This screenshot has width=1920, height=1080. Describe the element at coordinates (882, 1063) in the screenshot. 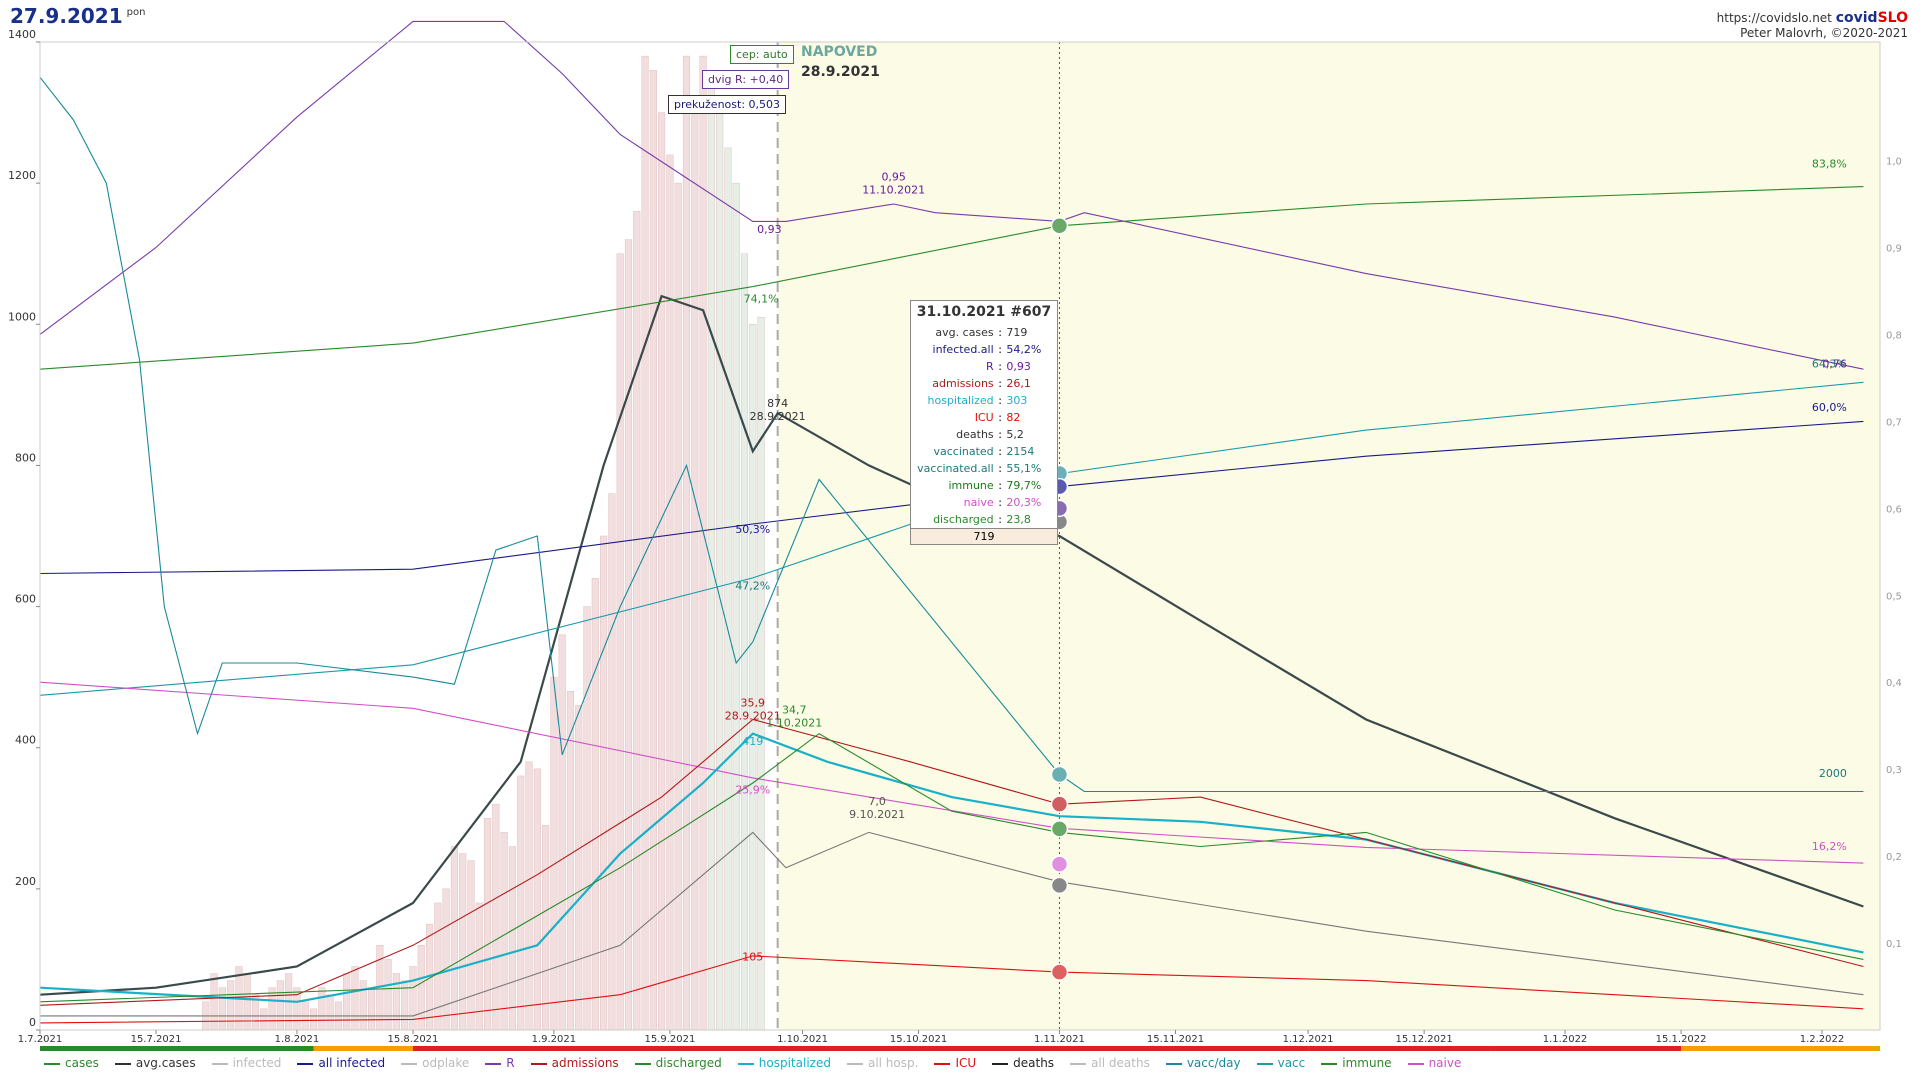

I see `legend-item: all hosp.` at that location.